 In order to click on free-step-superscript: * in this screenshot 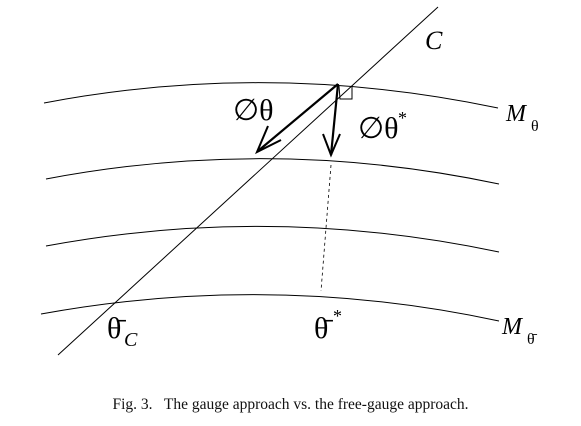, I will do `click(402, 118)`.